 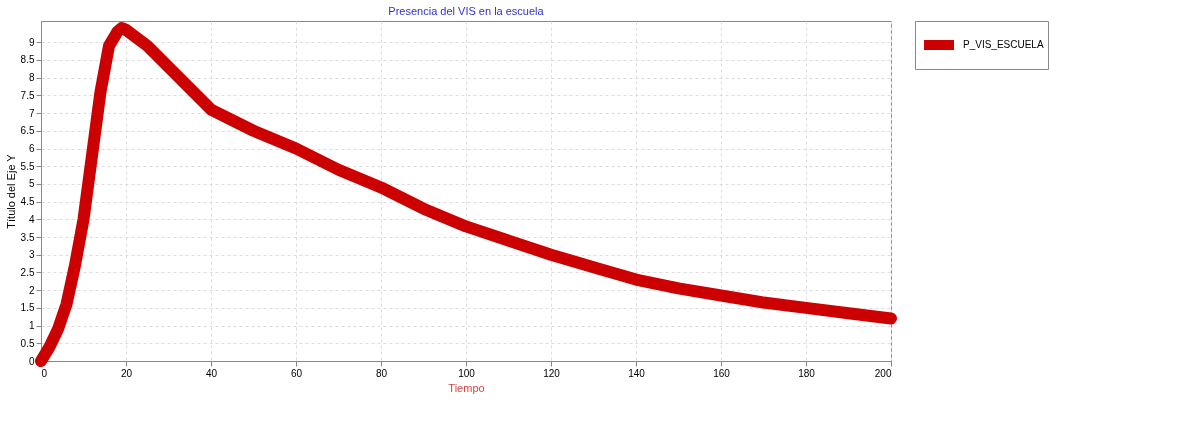 What do you see at coordinates (31, 78) in the screenshot?
I see `y-tick-label: 8` at bounding box center [31, 78].